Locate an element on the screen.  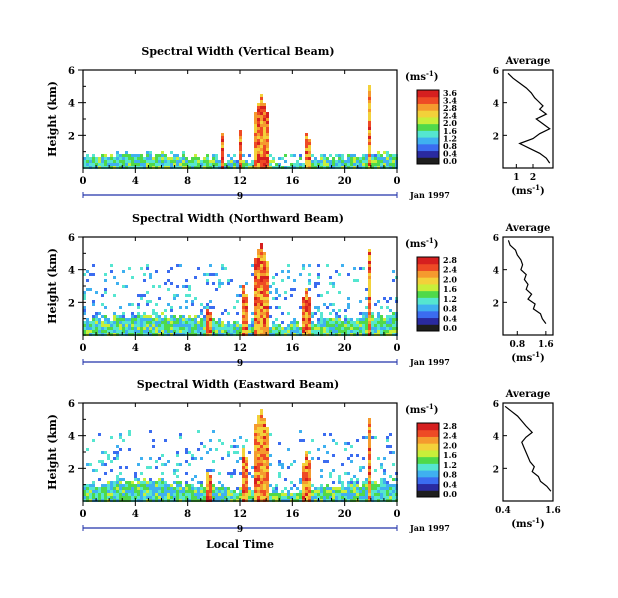
average-x-tick-label: 1 is located at coordinates (516, 178).